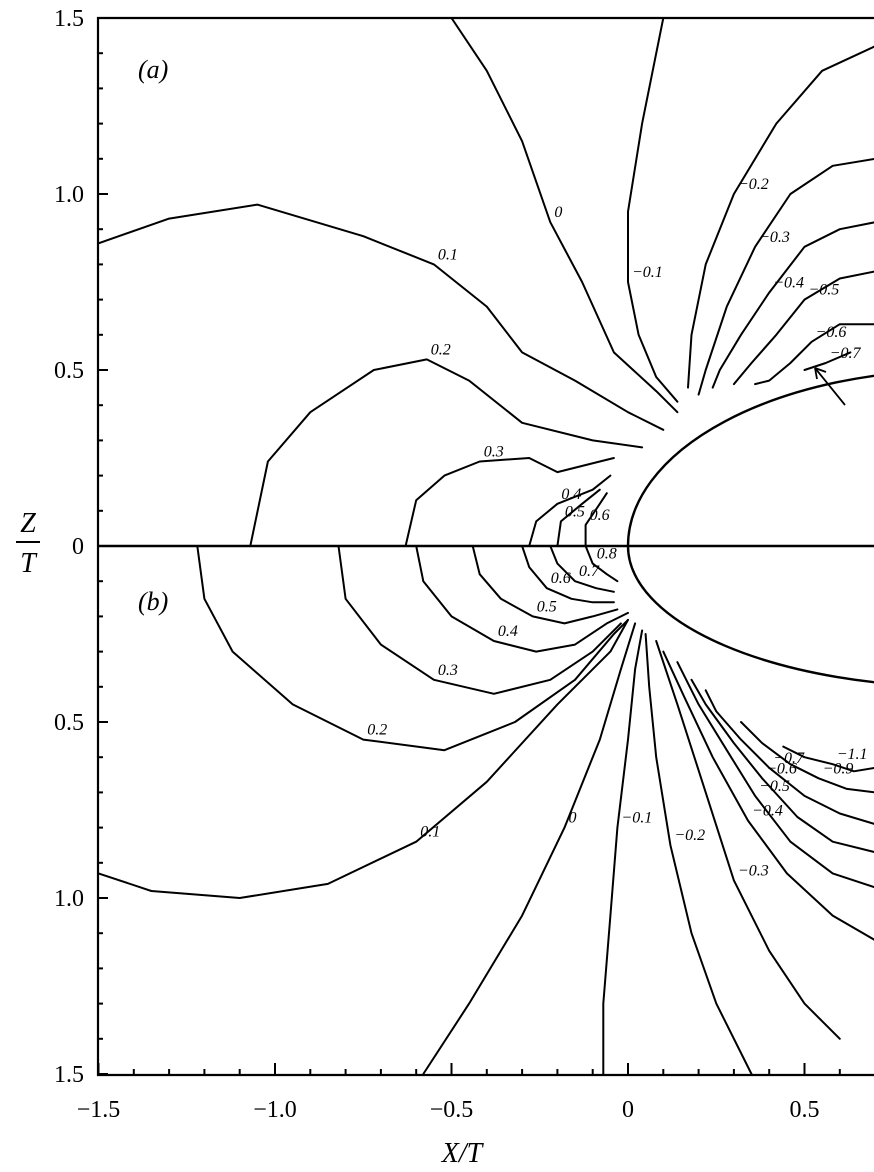  Describe the element at coordinates (750, 460) in the screenshot. I see `body-outline-top` at that location.